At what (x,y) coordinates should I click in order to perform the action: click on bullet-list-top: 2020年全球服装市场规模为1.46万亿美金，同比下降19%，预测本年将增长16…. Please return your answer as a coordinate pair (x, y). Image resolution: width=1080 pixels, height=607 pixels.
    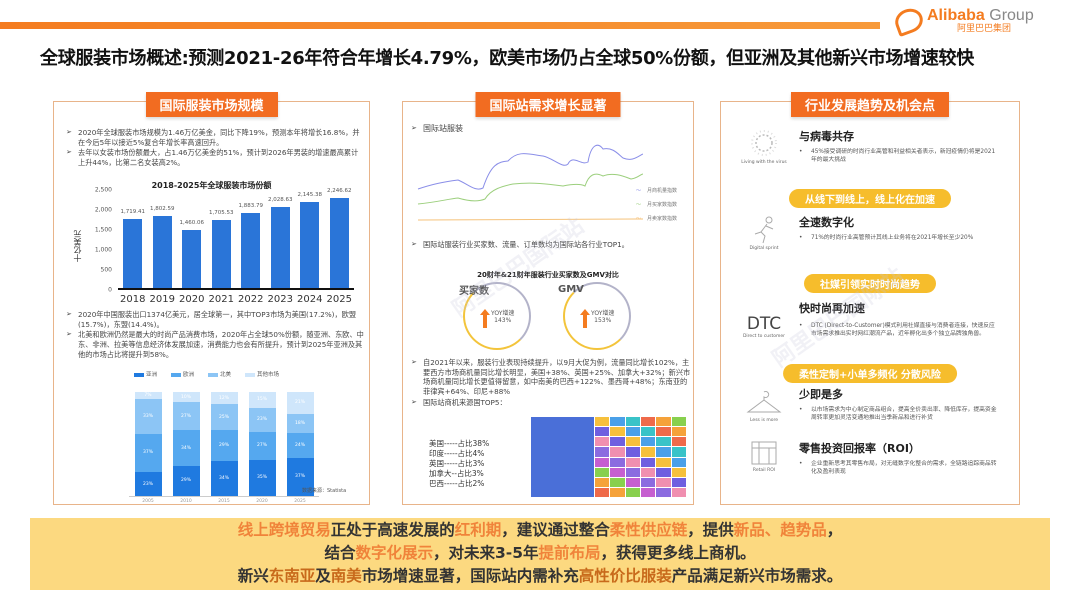
    Looking at the image, I should click on (214, 148).